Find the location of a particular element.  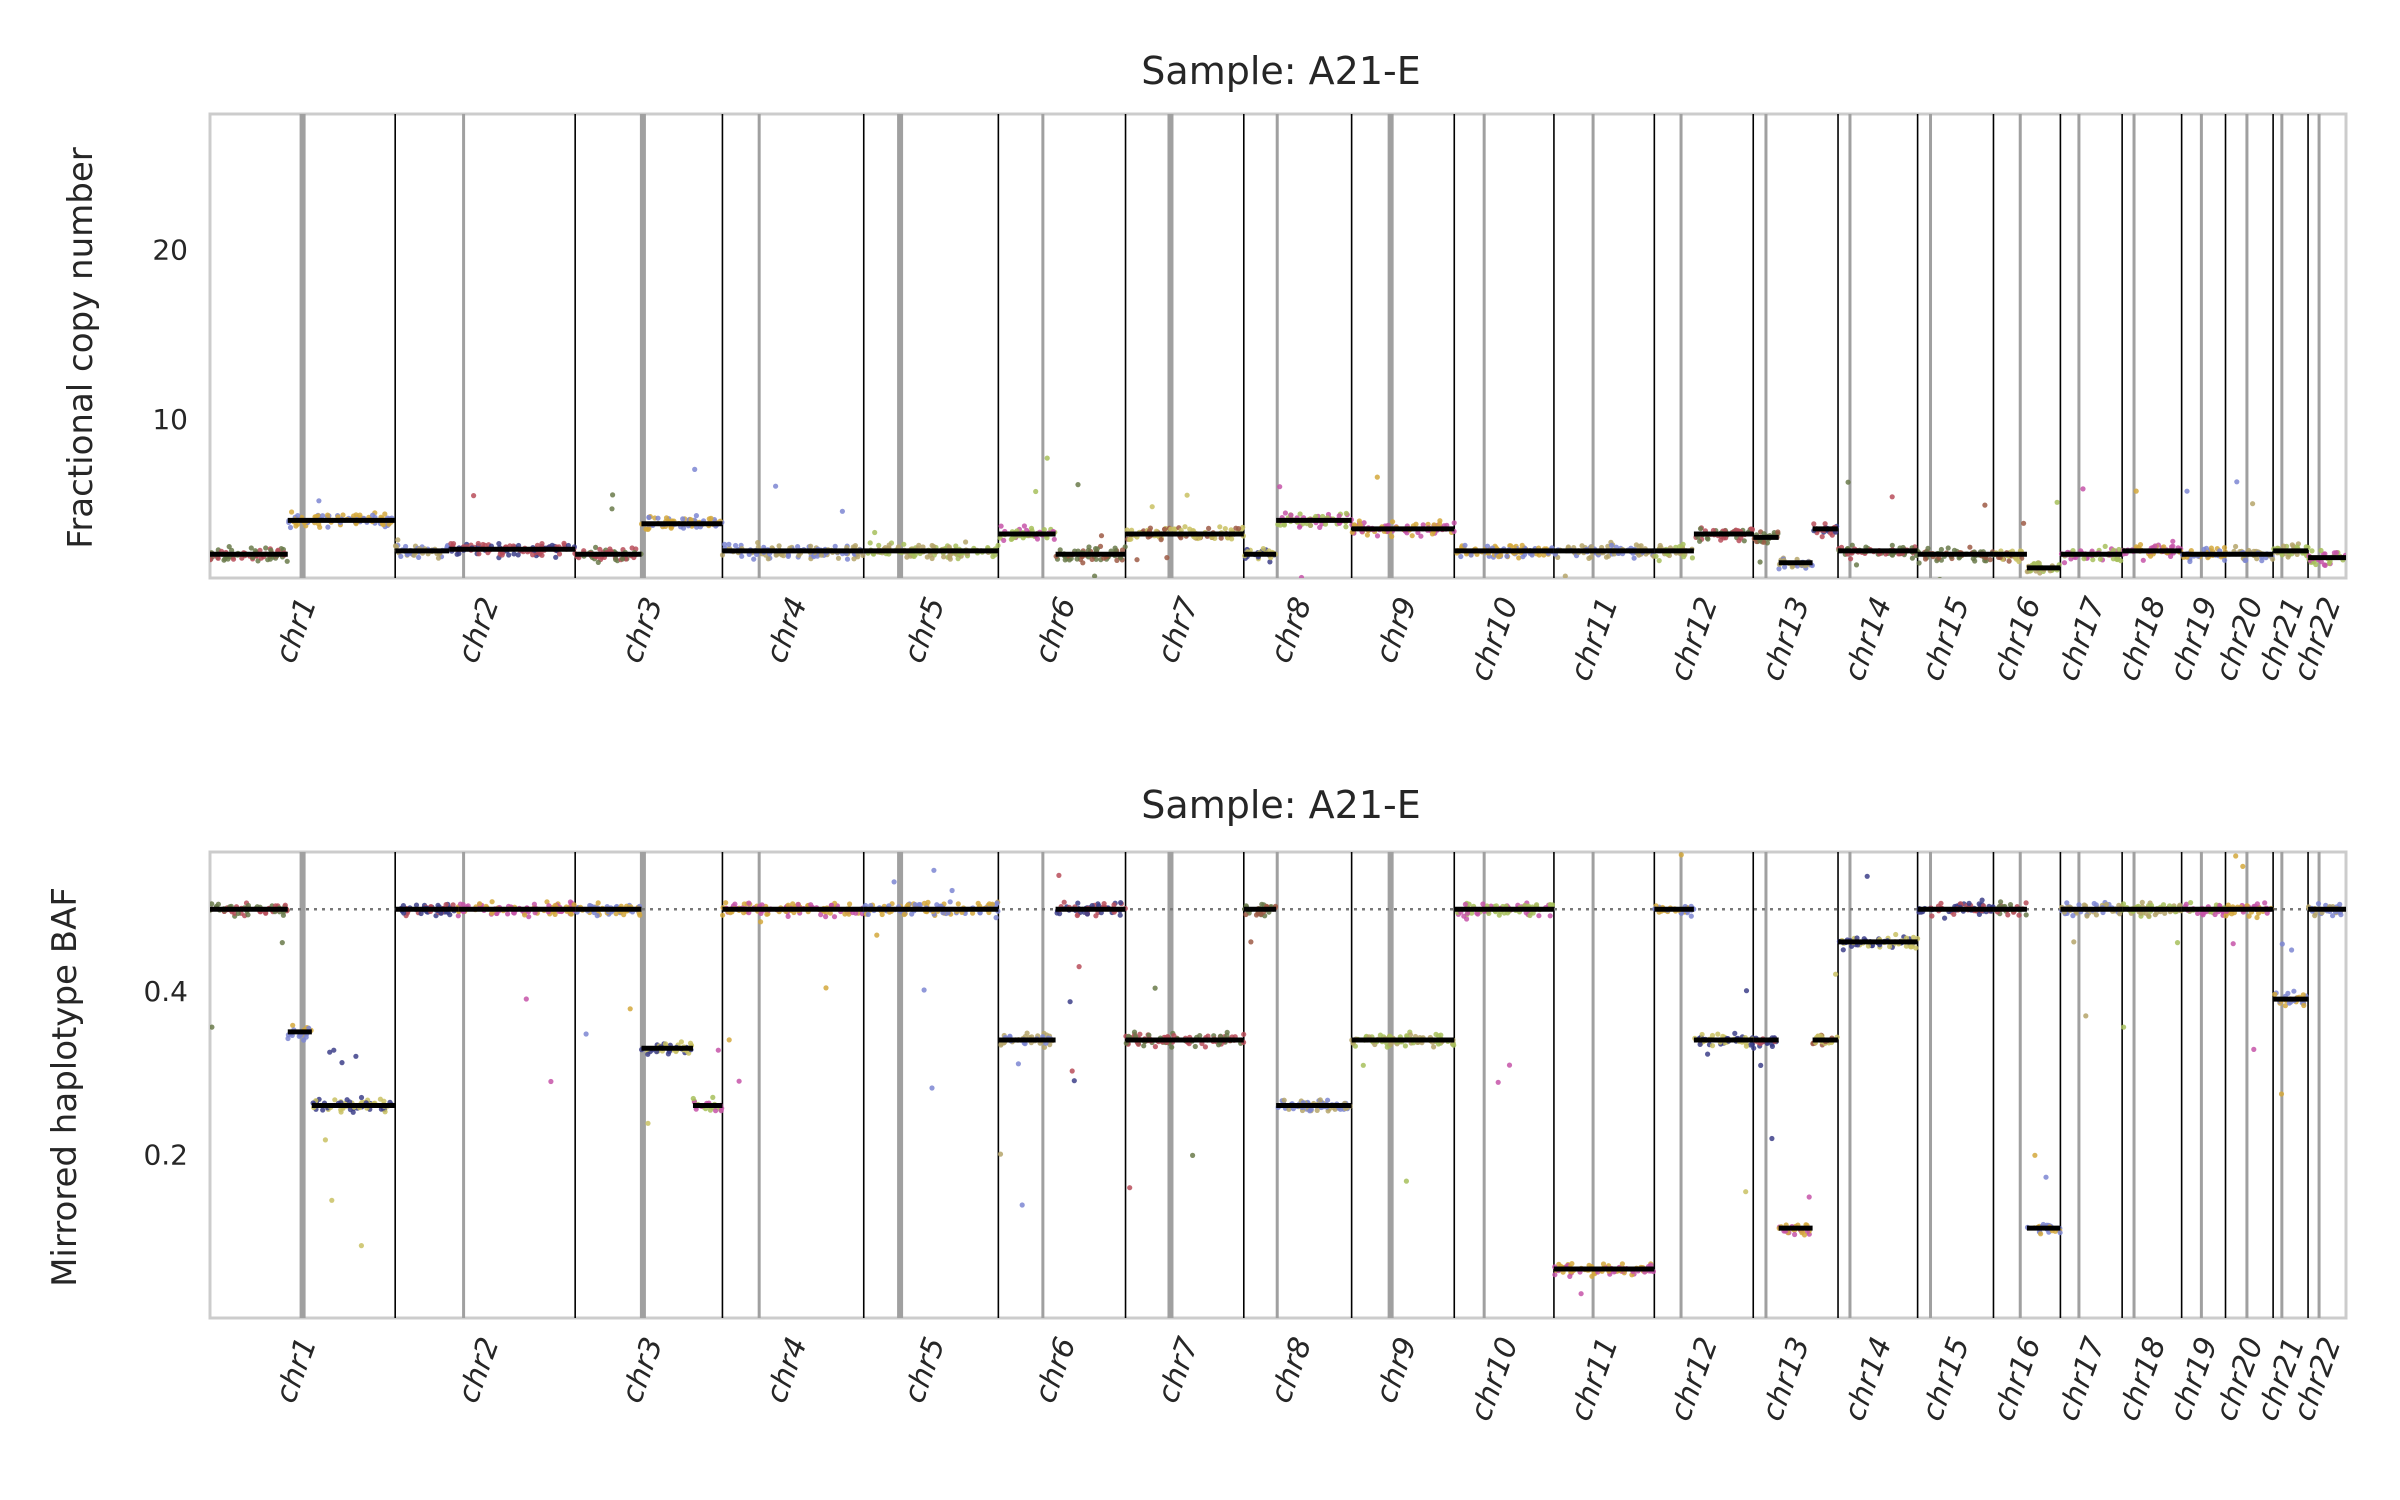

top-x-tick-chr10: chr10 is located at coordinates (1494, 639).